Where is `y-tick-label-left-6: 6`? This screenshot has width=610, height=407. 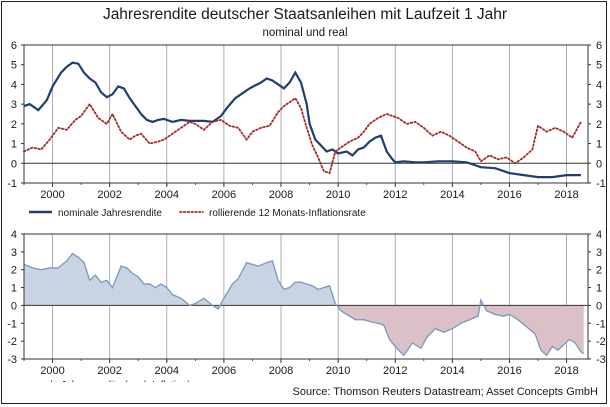 y-tick-label-left-6: 6 is located at coordinates (14, 46).